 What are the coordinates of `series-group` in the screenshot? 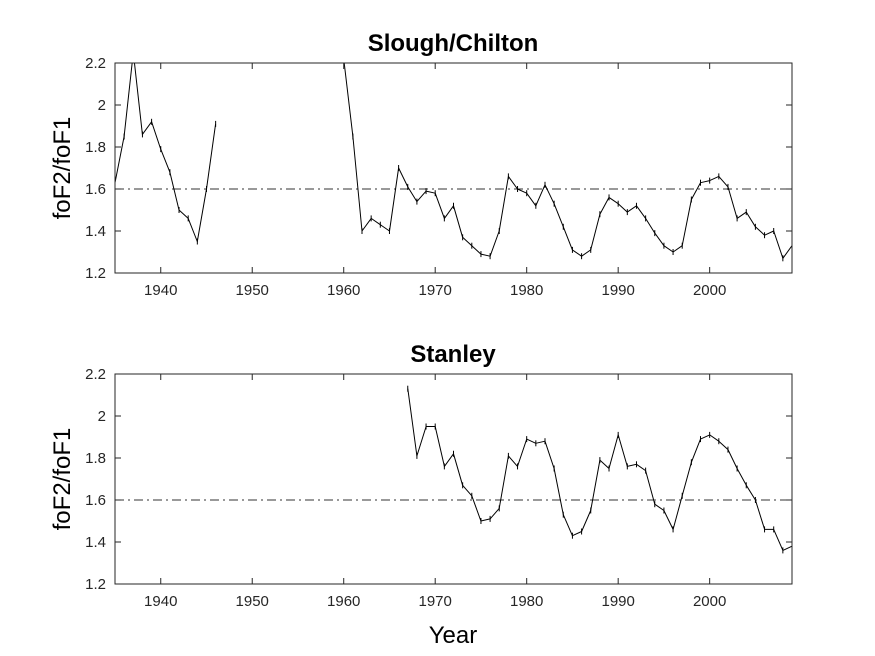 It's located at (599, 469).